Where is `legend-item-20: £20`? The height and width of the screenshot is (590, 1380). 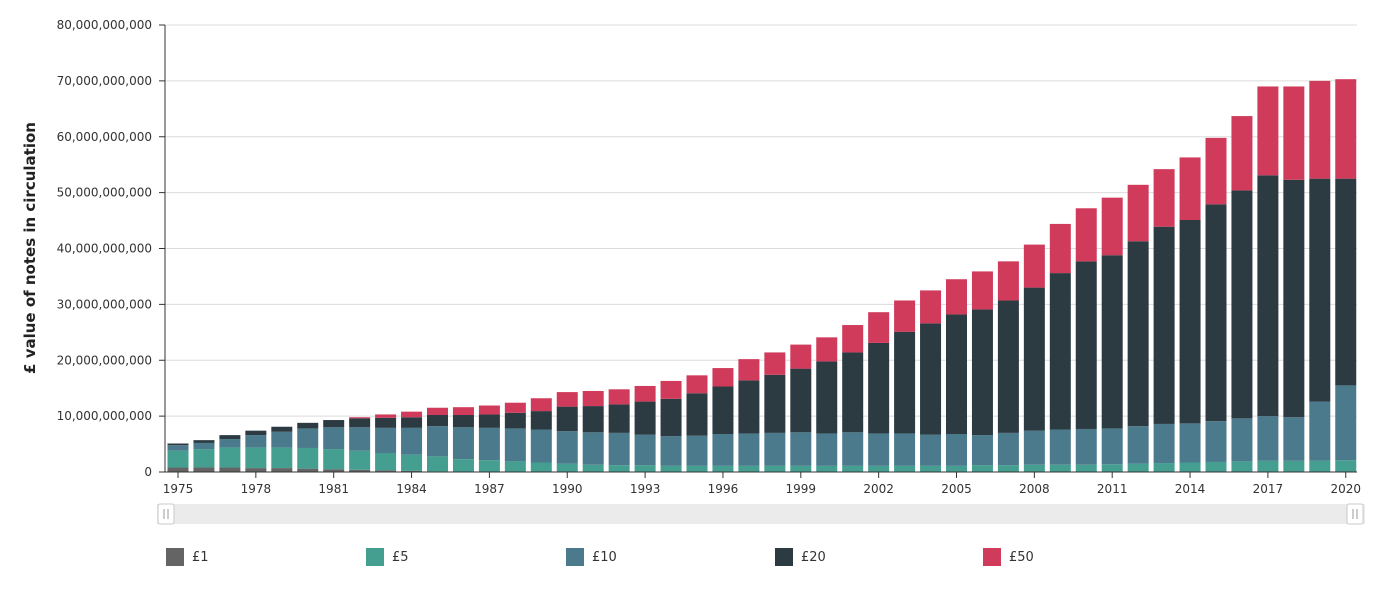
legend-item-20: £20 is located at coordinates (800, 557).